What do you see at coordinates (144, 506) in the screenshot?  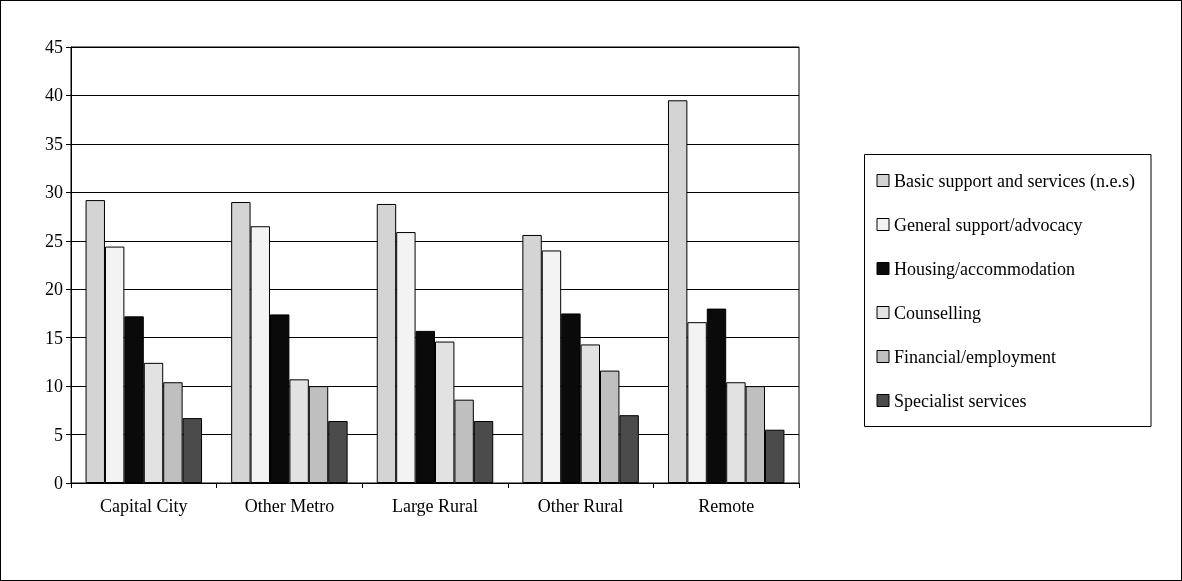 I see `x-tick-label: Capital City` at bounding box center [144, 506].